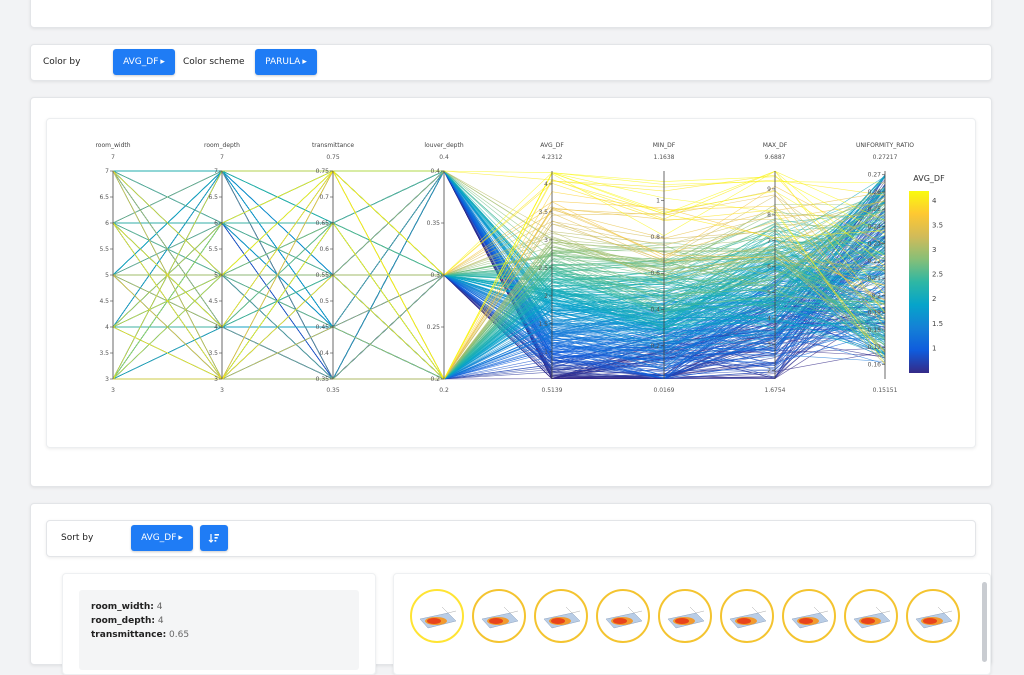 The height and width of the screenshot is (675, 1024). I want to click on axis-MIN_DF: MIN_DF 1.1638 0.0169 1 0.8 0.6 0.4 0.2, so click(662, 268).